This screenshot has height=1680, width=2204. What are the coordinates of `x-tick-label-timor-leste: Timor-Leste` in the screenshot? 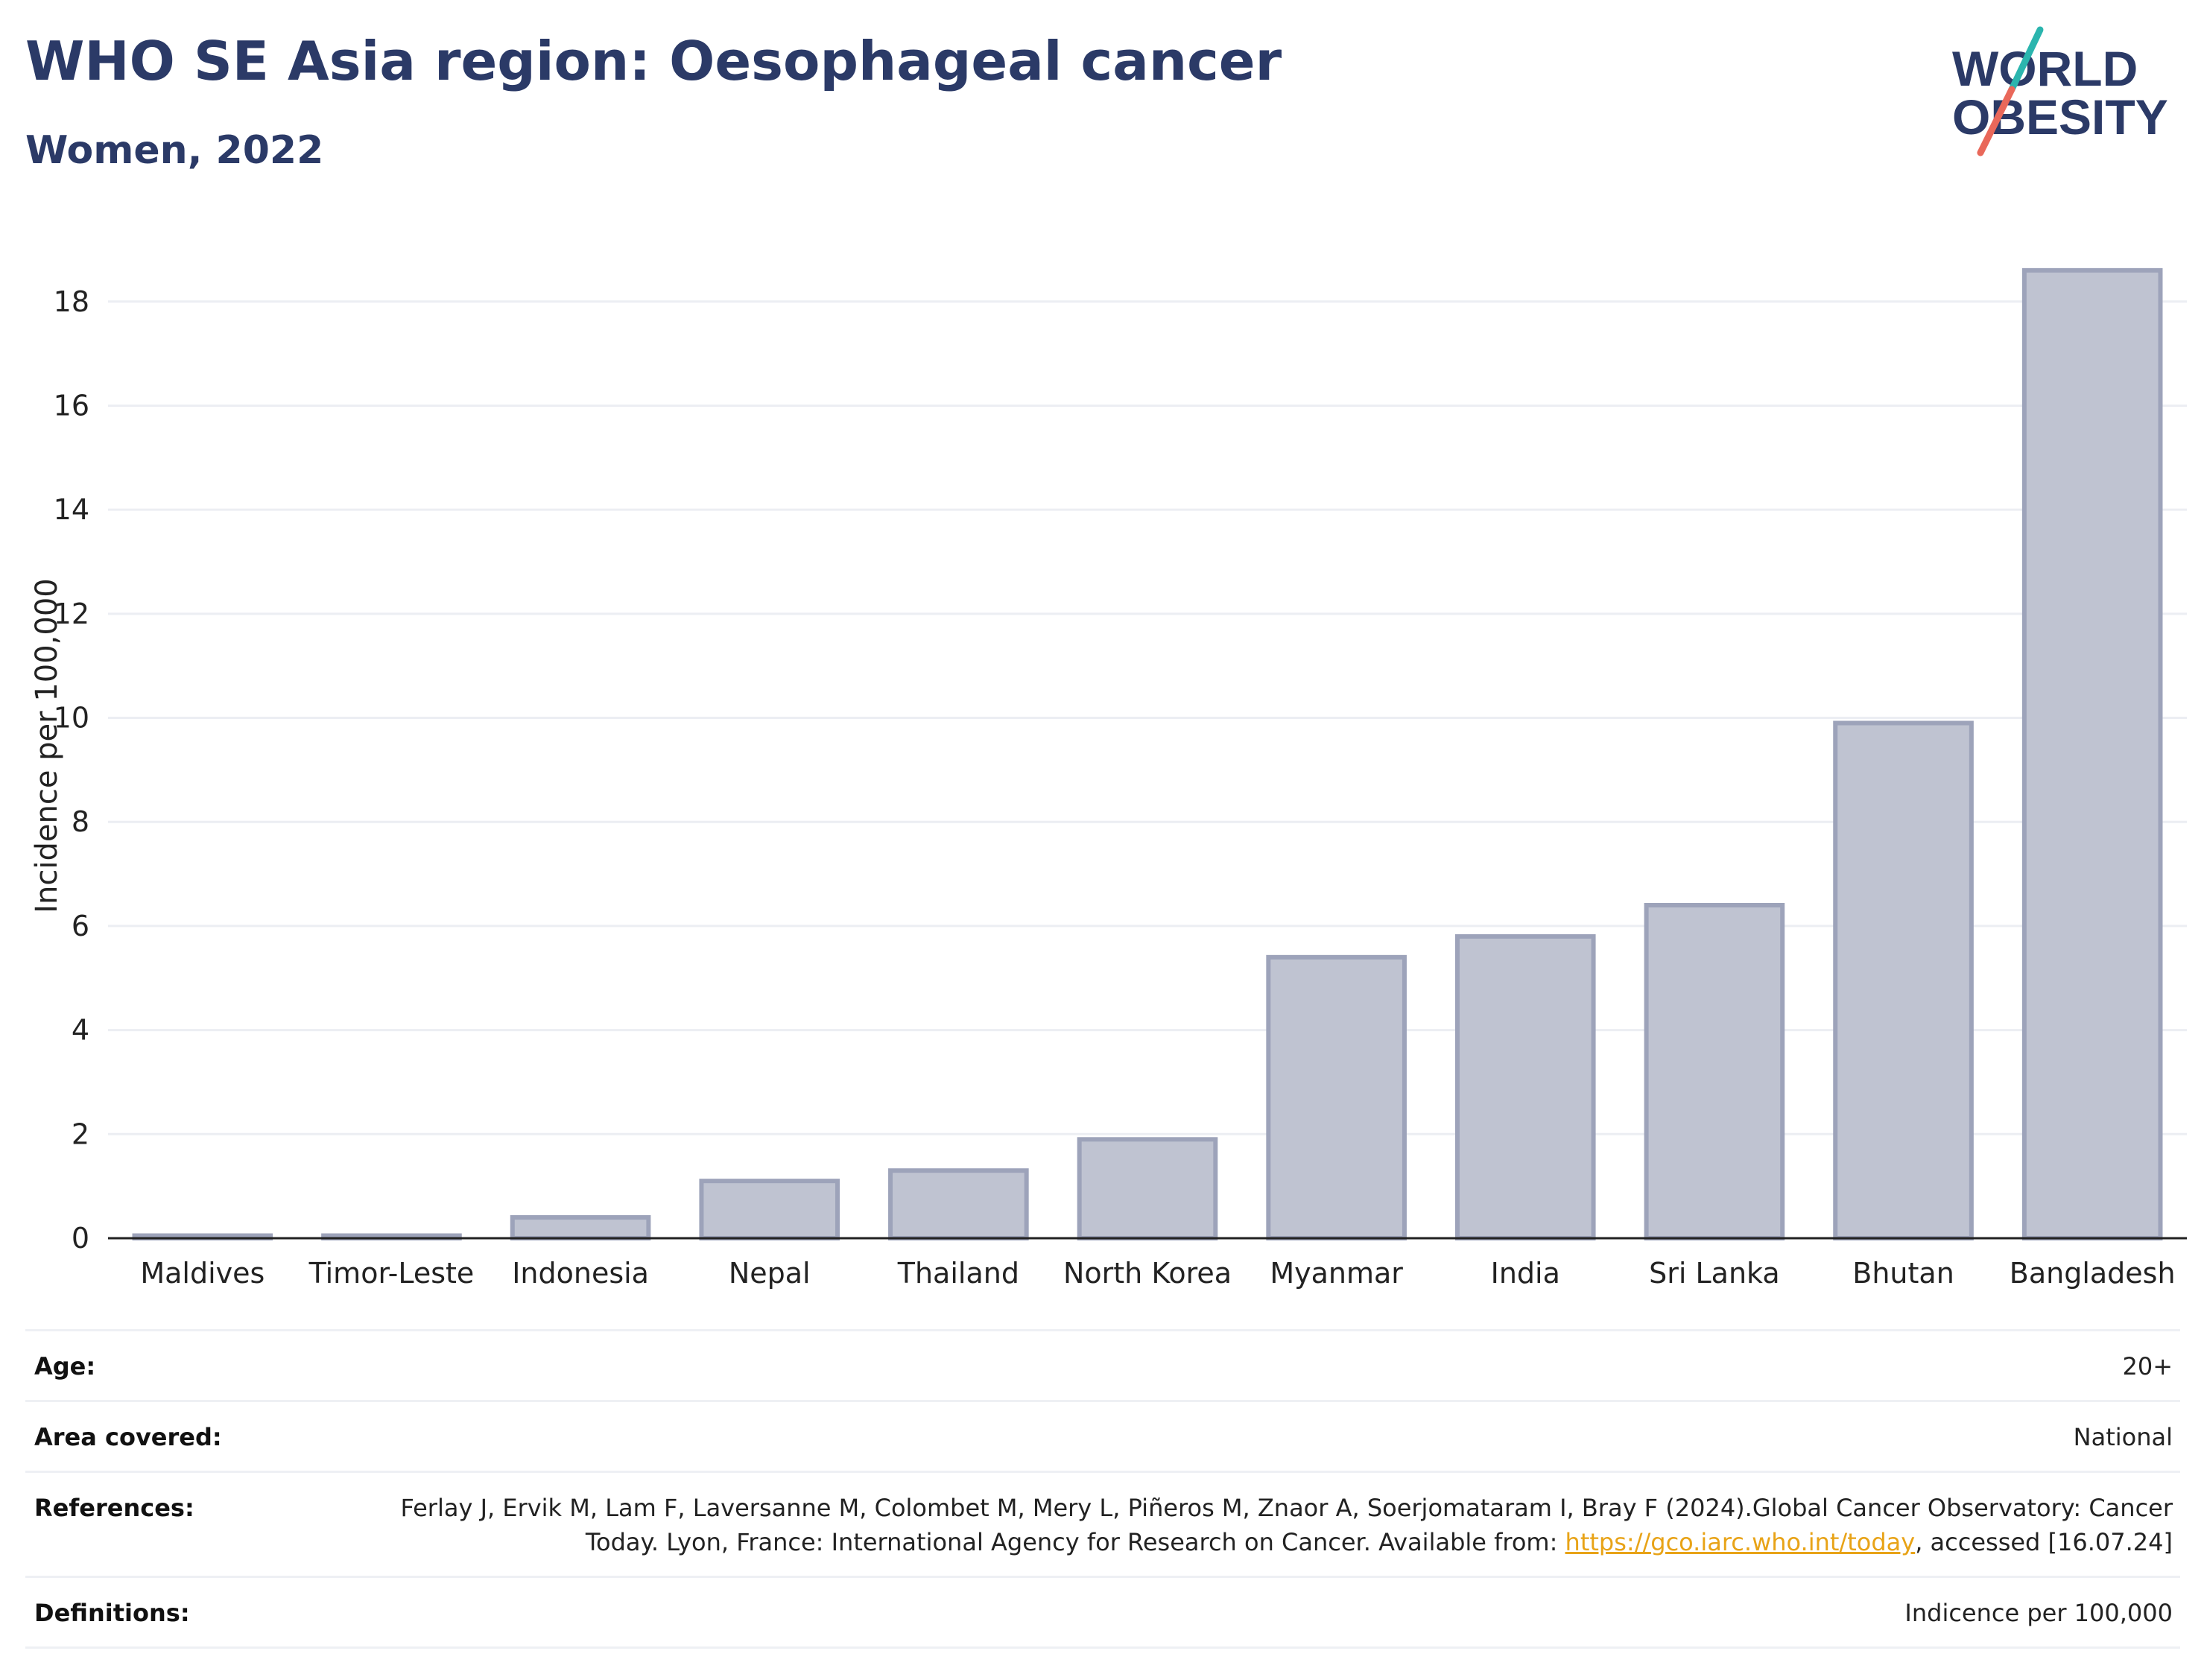 It's located at (391, 1273).